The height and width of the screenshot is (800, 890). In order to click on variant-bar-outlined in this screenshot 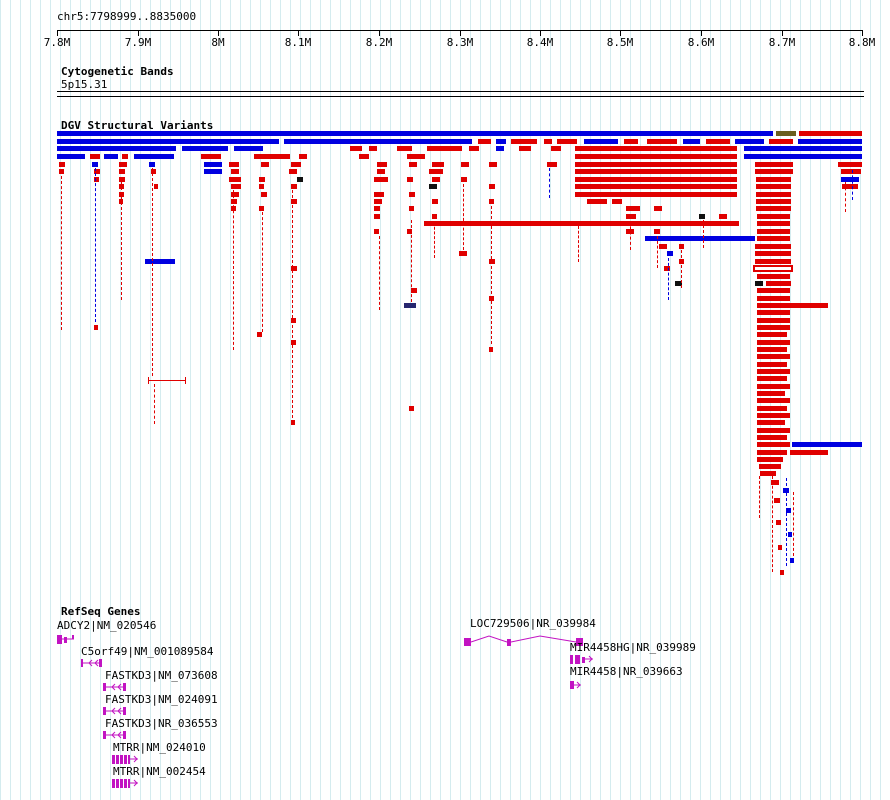, I will do `click(773, 268)`.